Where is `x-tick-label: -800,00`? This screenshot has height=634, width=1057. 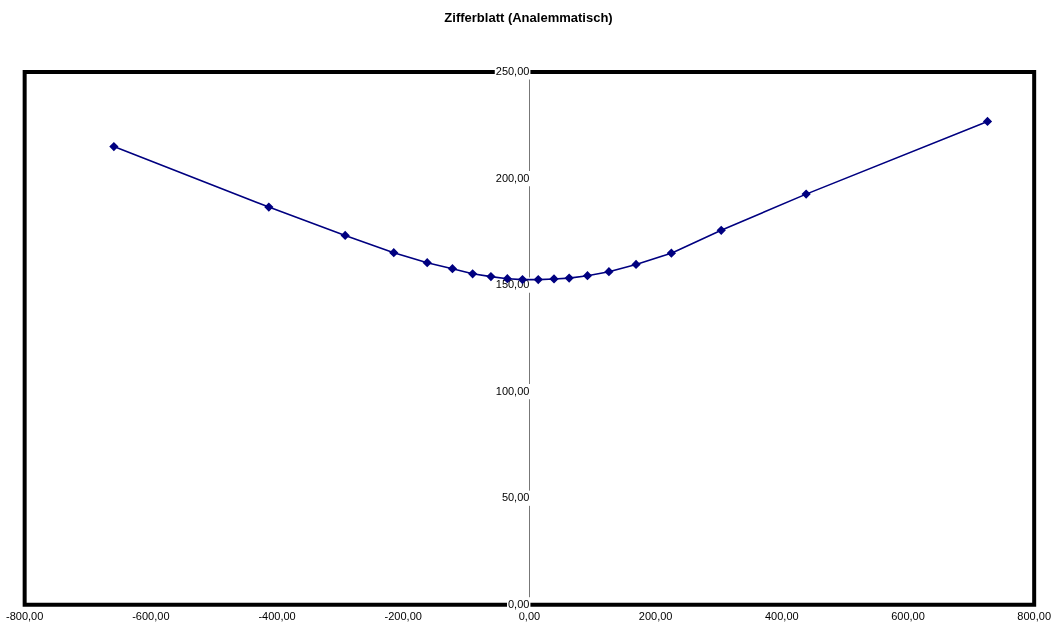 x-tick-label: -800,00 is located at coordinates (25, 616).